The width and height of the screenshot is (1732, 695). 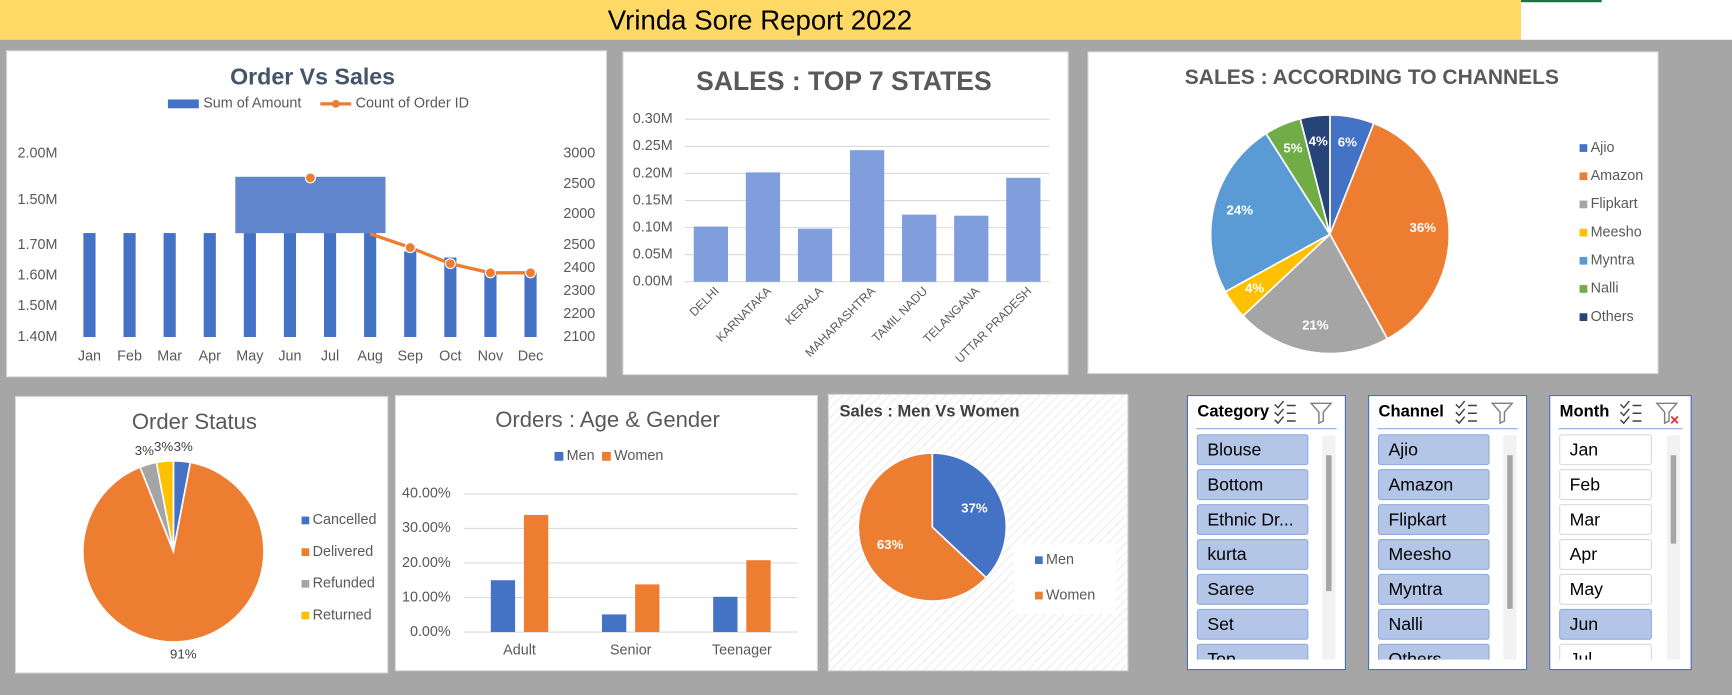 What do you see at coordinates (1233, 411) in the screenshot?
I see `slicer-title: Category` at bounding box center [1233, 411].